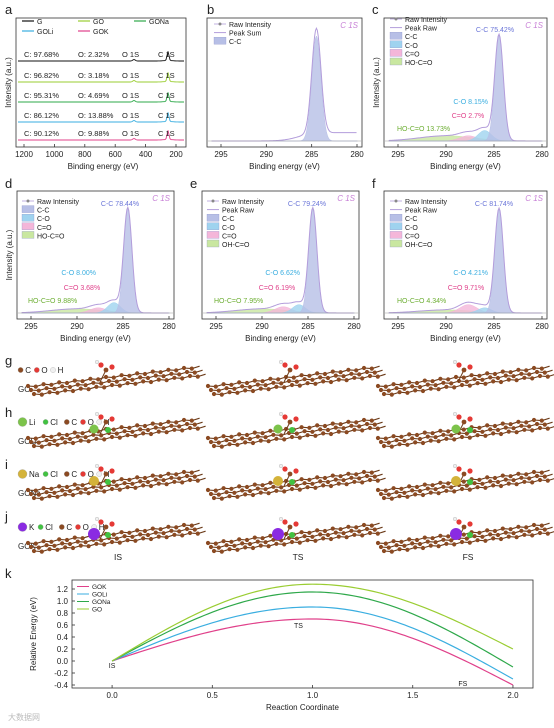 Image resolution: width=554 pixels, height=728 pixels. I want to click on panel-a-legend-label: GOLi, so click(45, 32).